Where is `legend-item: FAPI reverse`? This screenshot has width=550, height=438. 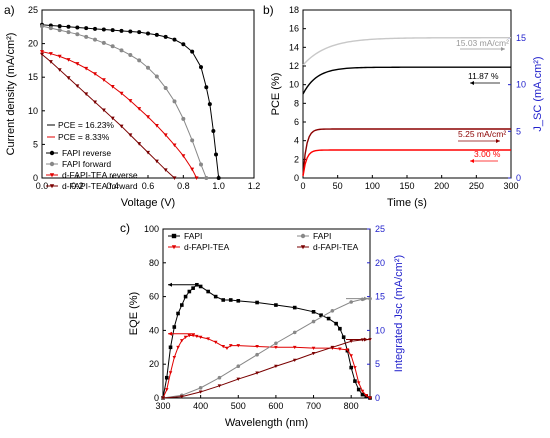 legend-item: FAPI reverse is located at coordinates (78, 153).